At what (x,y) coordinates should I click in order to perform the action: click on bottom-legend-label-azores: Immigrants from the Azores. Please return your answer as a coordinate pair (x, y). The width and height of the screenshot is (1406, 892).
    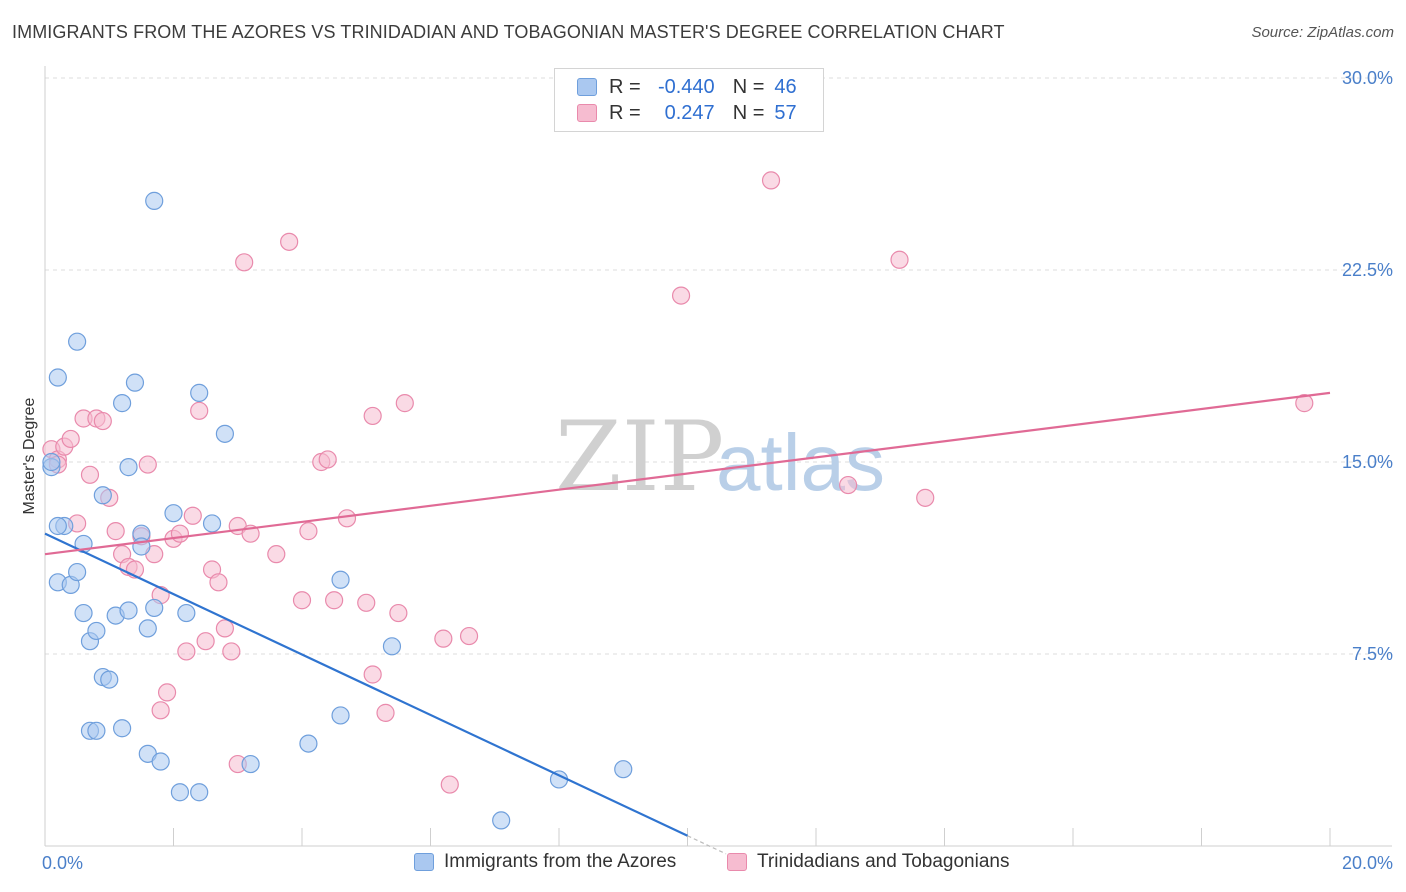
    Looking at the image, I should click on (560, 861).